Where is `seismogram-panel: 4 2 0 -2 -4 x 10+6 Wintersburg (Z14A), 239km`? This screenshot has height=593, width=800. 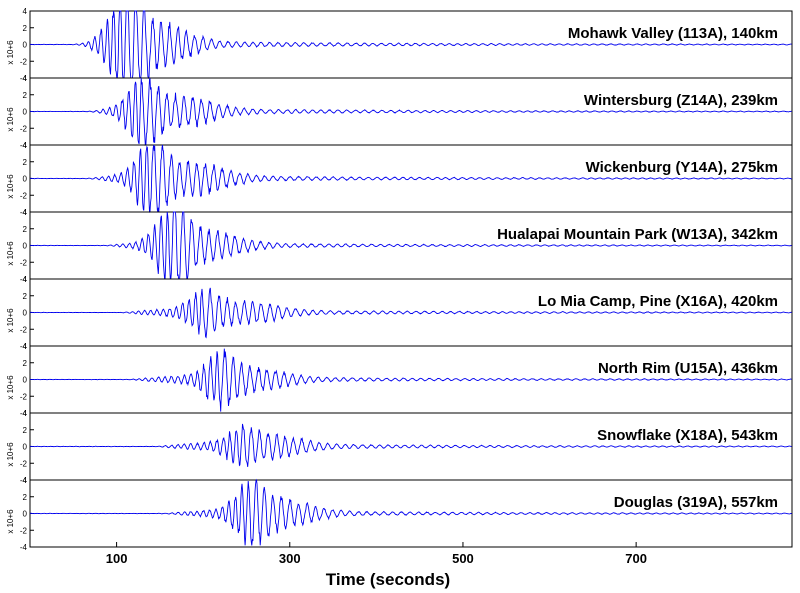
seismogram-panel: 4 2 0 -2 -4 x 10+6 Wintersburg (Z14A), 239km is located at coordinates (399, 112).